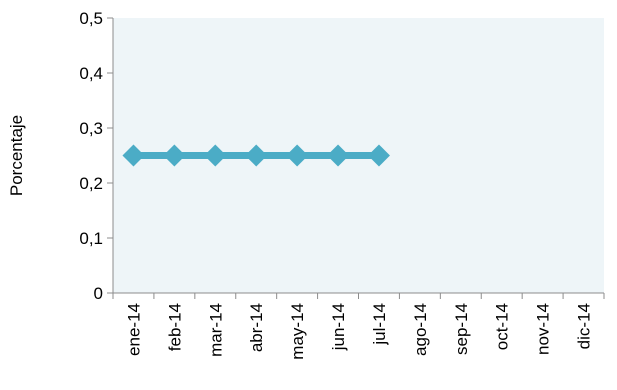 This screenshot has width=617, height=390. Describe the element at coordinates (420, 329) in the screenshot. I see `x-tick-label: ago-14` at that location.